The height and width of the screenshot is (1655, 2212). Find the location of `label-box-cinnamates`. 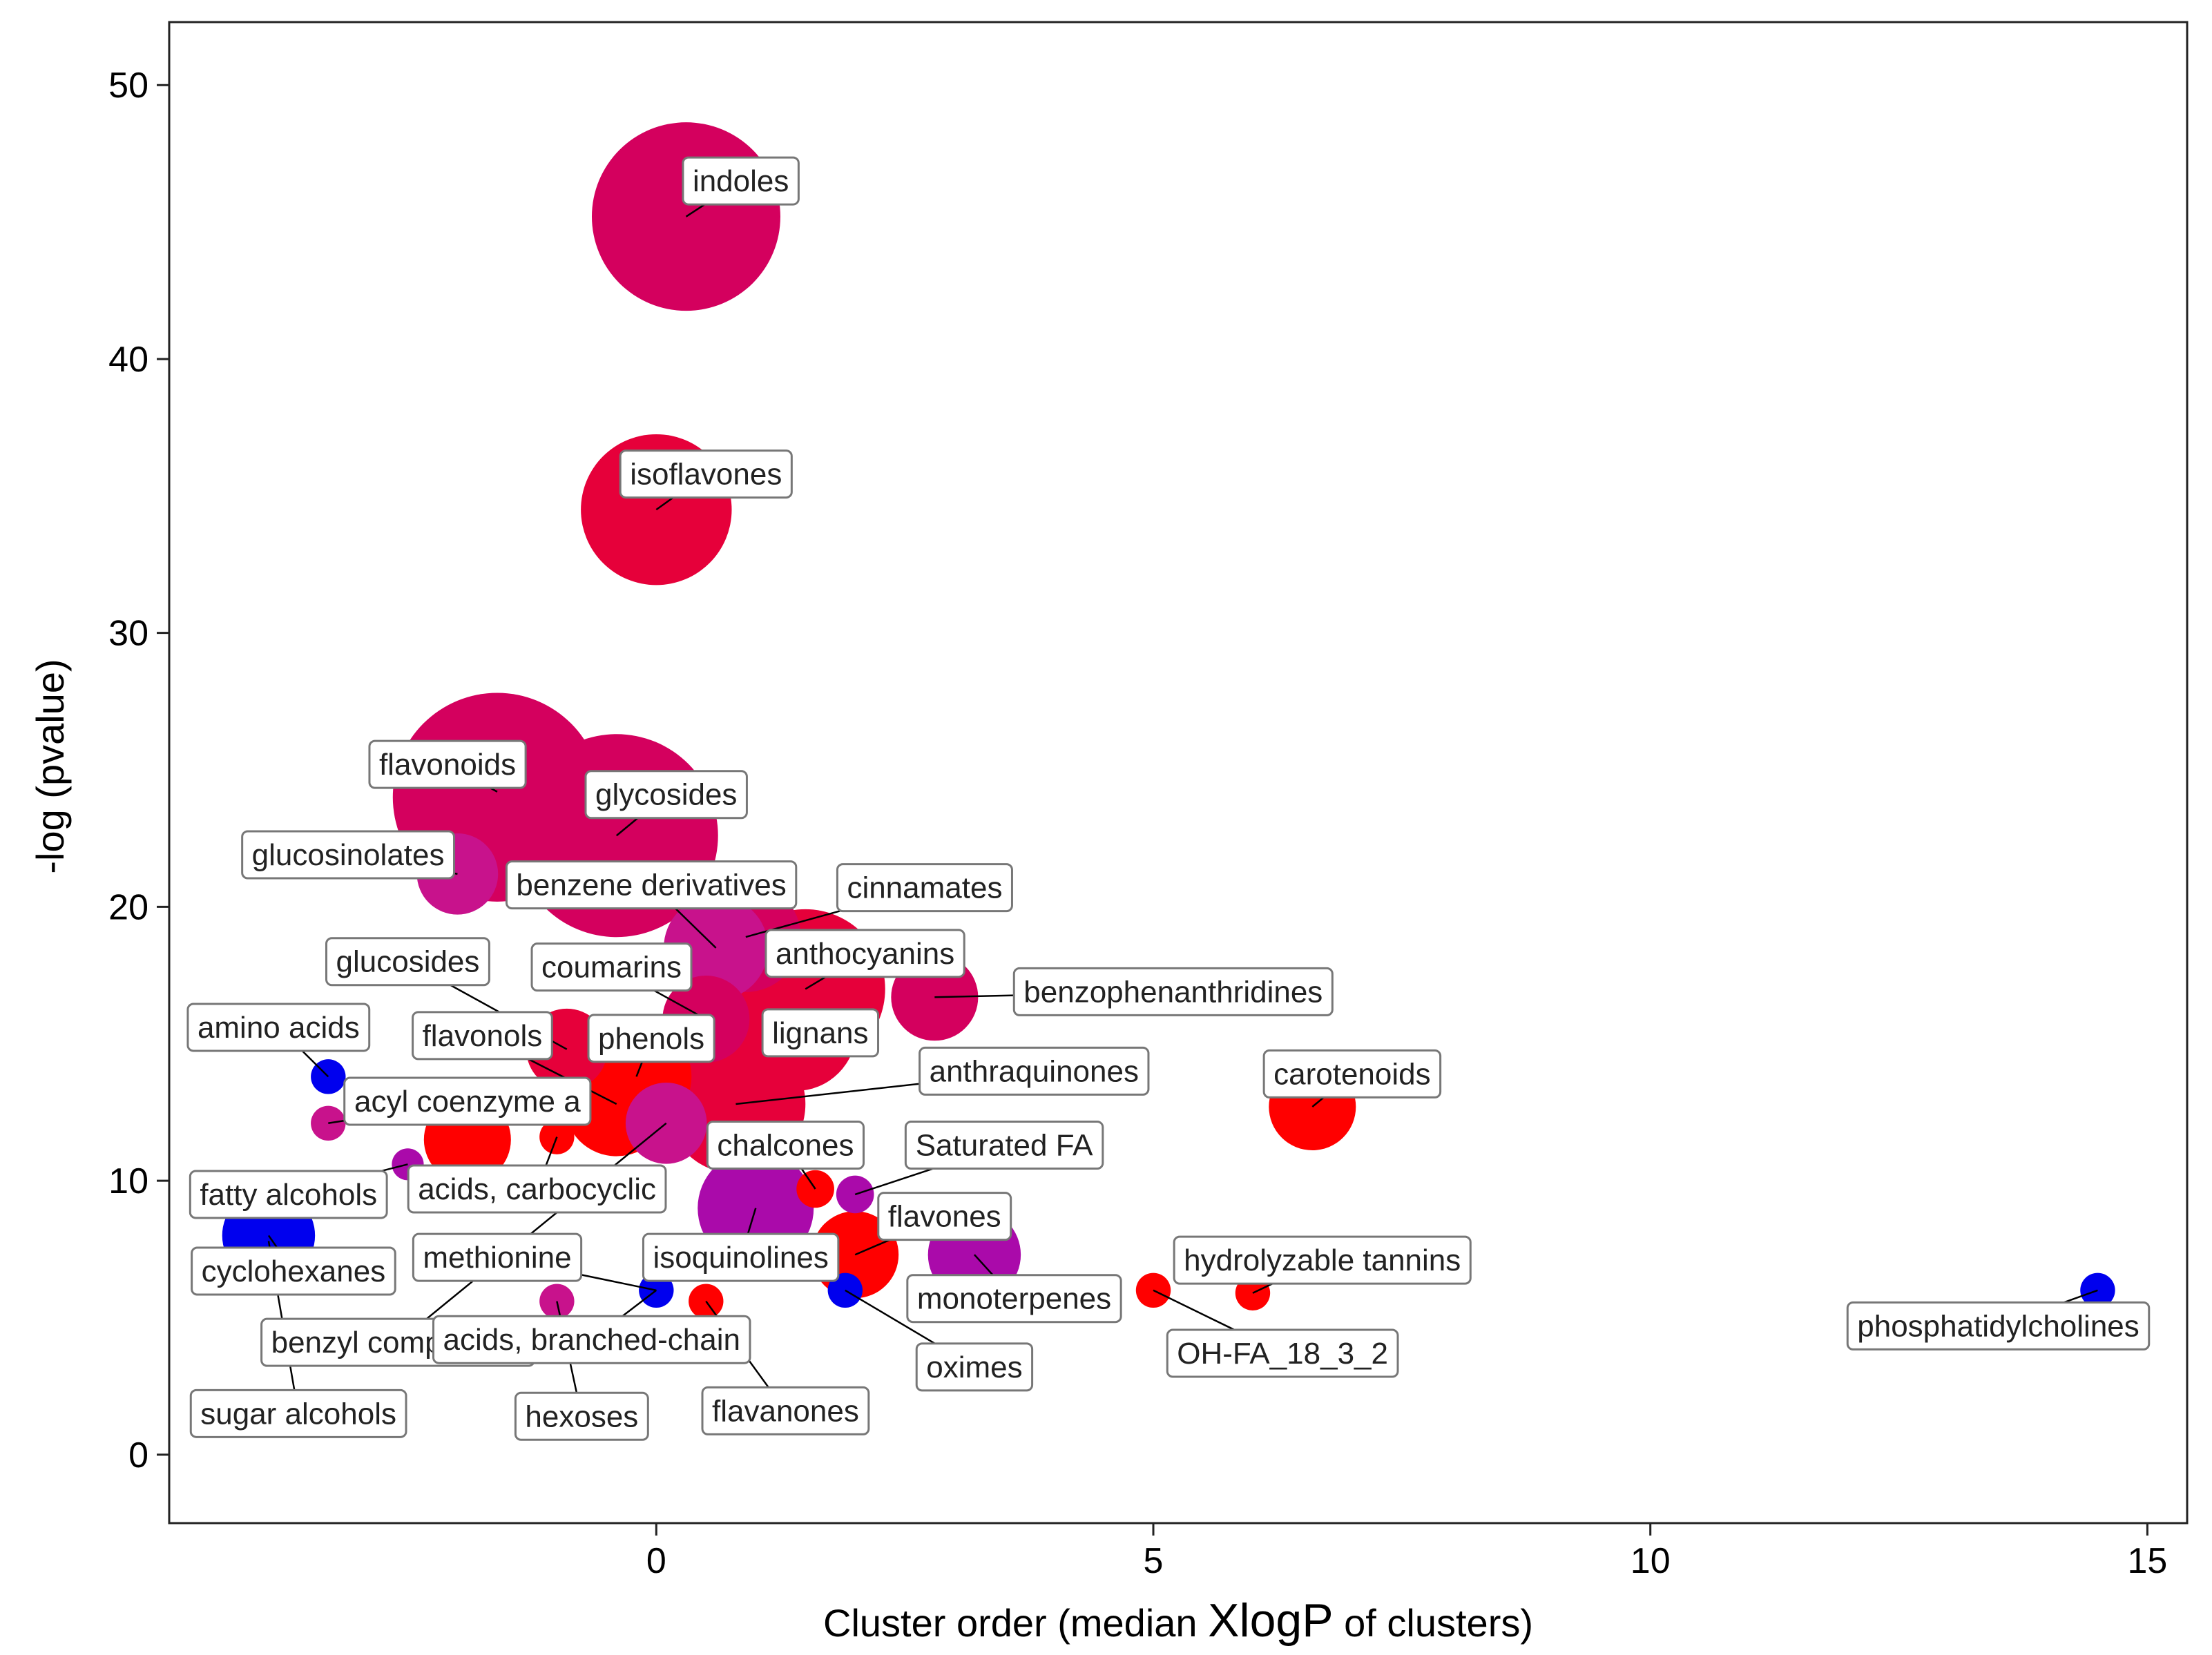

label-box-cinnamates is located at coordinates (924, 888).